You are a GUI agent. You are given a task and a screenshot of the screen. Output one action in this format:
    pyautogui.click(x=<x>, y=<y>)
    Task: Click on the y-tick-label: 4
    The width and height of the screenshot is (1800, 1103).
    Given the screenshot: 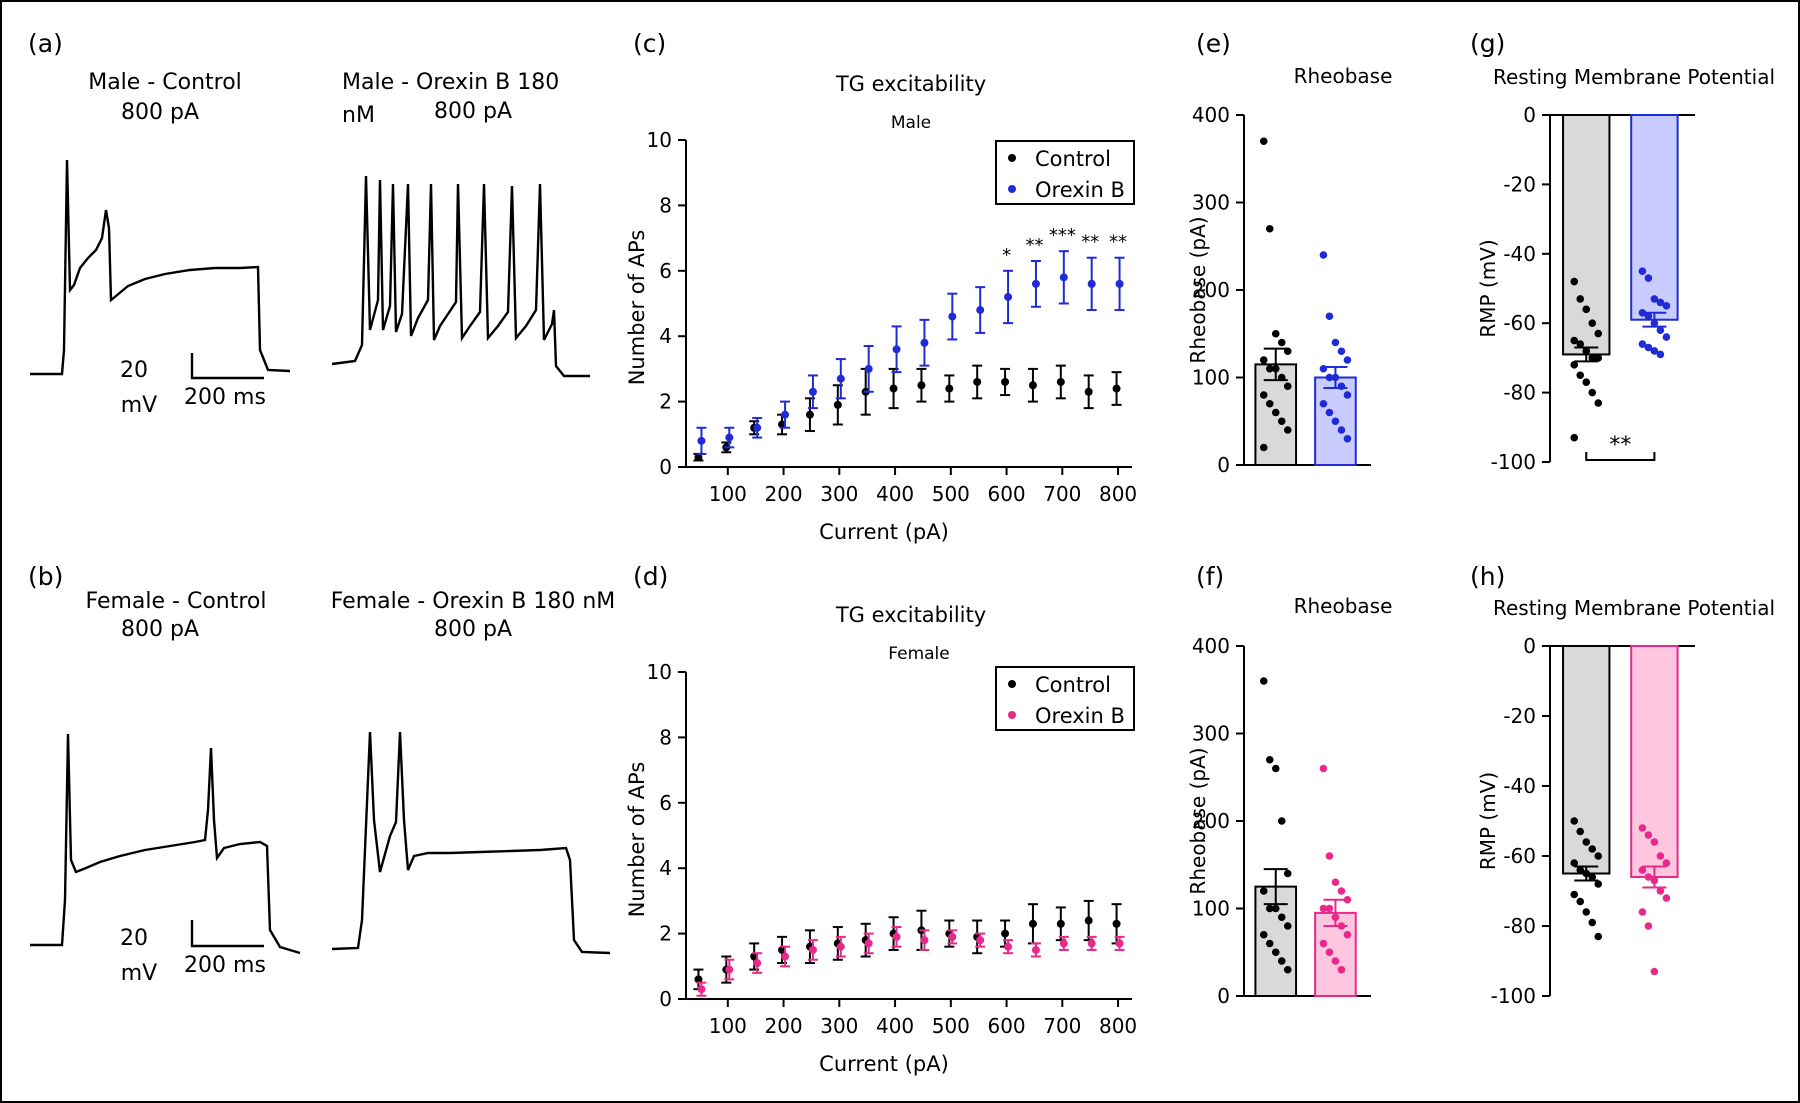 What is the action you would take?
    pyautogui.click(x=665, y=336)
    